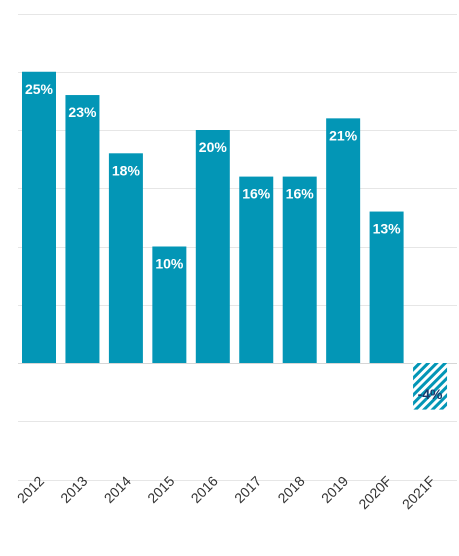  I want to click on x-tick-2018: 2018, so click(290, 489).